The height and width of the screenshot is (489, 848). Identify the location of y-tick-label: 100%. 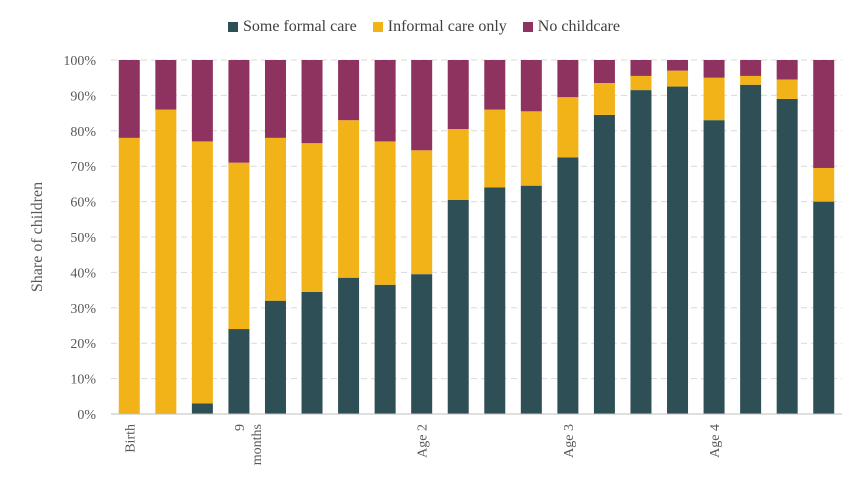
(79, 61).